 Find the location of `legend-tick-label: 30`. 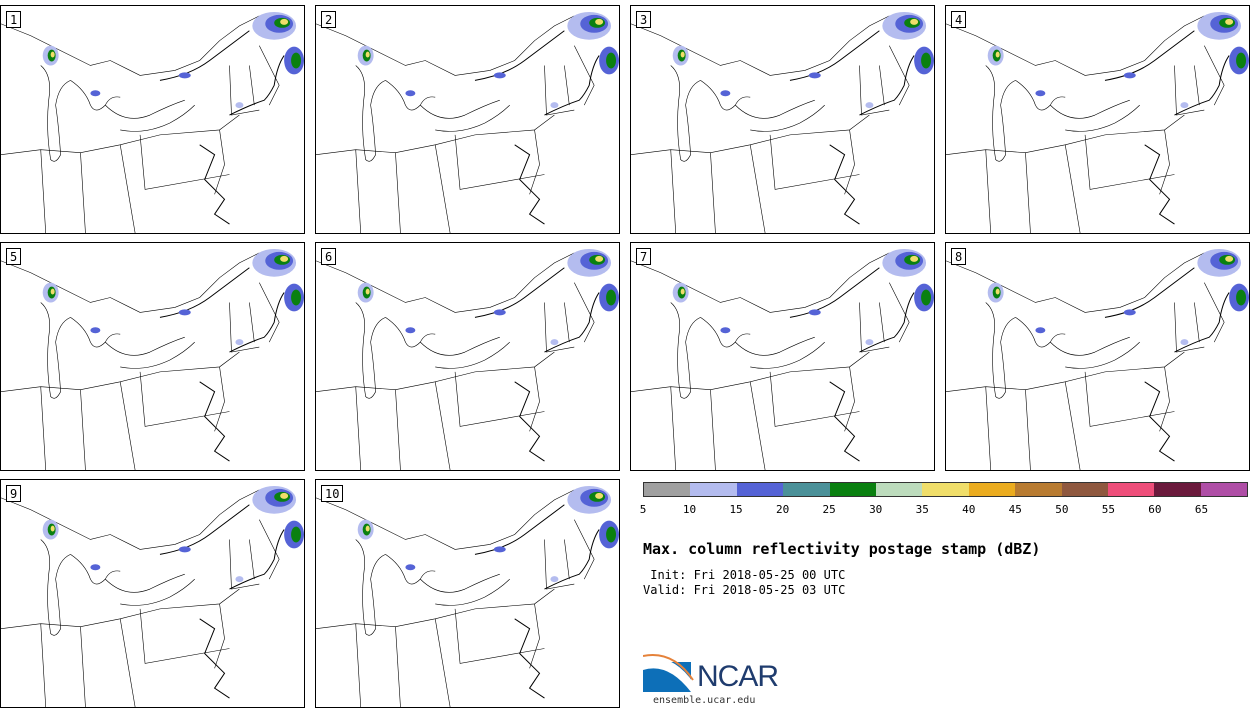

legend-tick-label: 30 is located at coordinates (876, 509).